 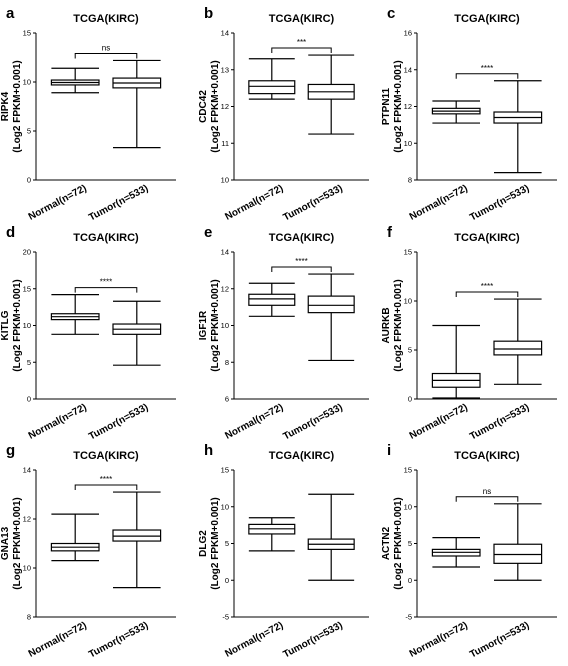 I want to click on panel-letter: h, so click(x=208, y=450).